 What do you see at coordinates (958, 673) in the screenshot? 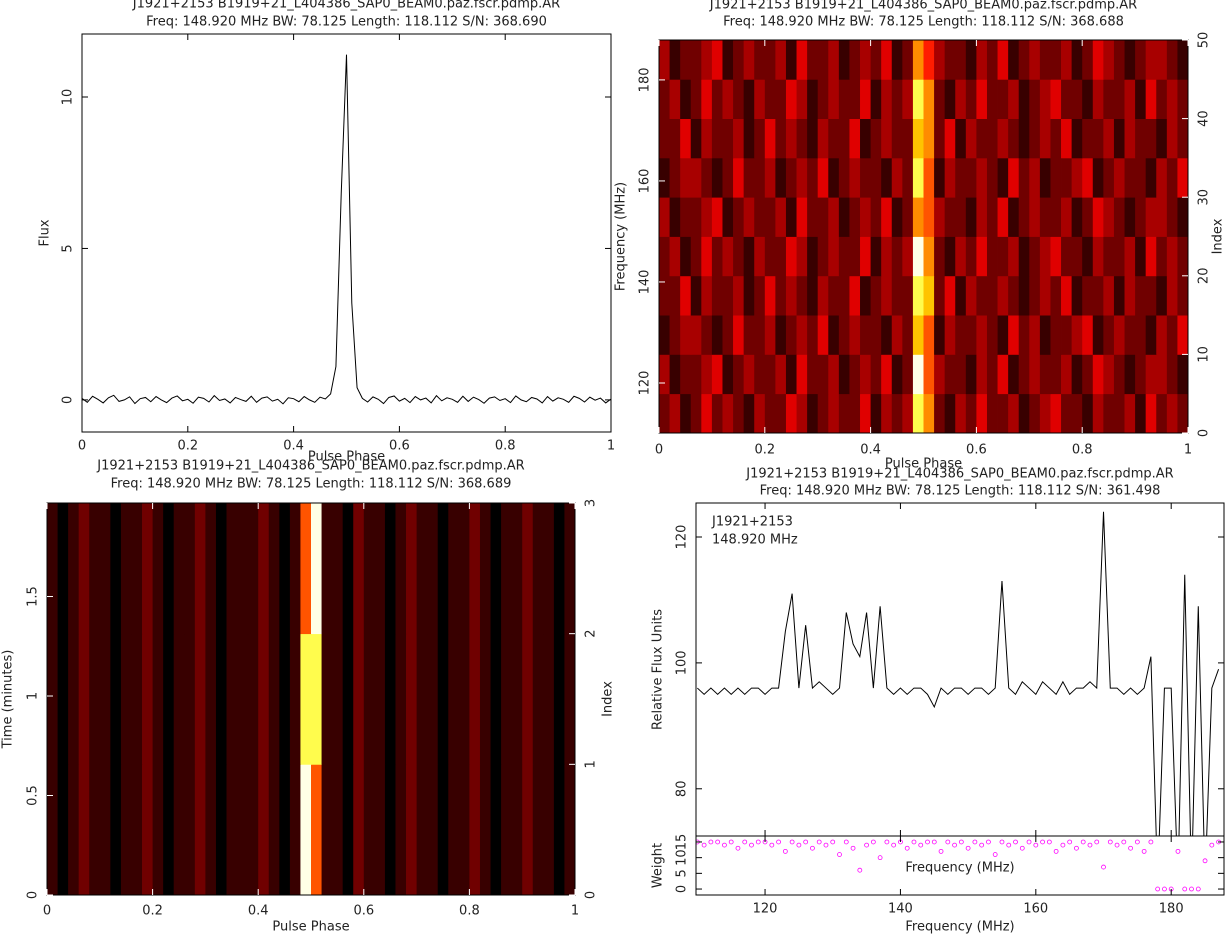
I see `plot-area` at bounding box center [958, 673].